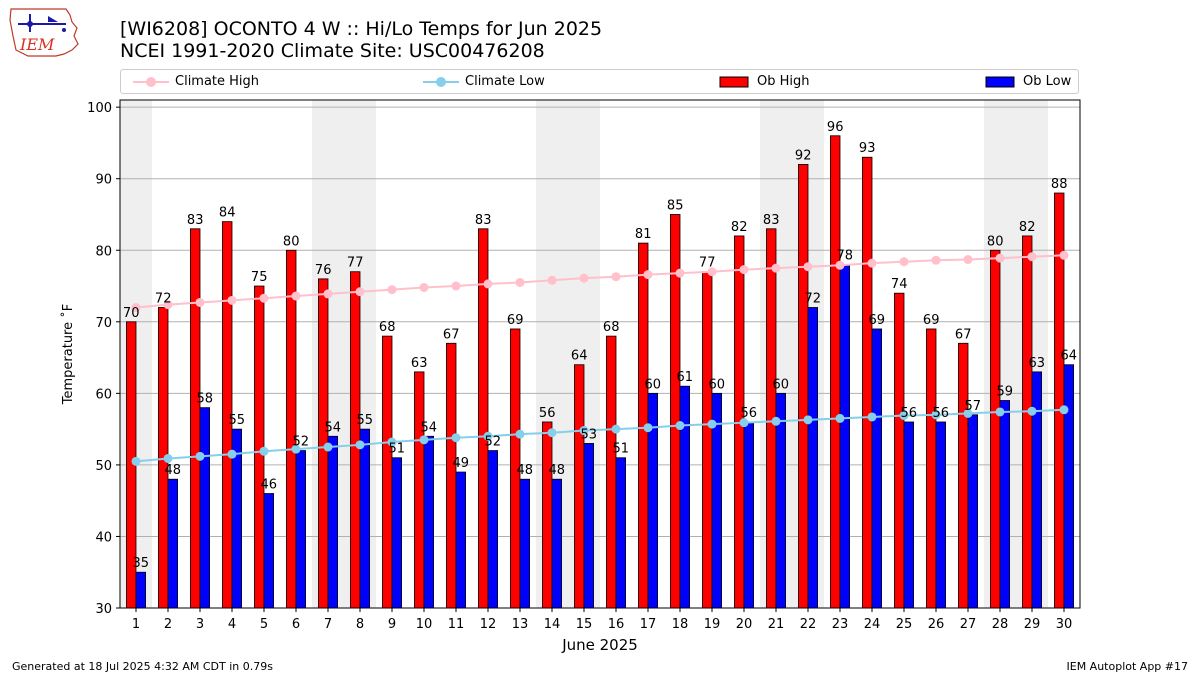 The height and width of the screenshot is (675, 1200). What do you see at coordinates (136, 624) in the screenshot?
I see `x-tick-label: 1` at bounding box center [136, 624].